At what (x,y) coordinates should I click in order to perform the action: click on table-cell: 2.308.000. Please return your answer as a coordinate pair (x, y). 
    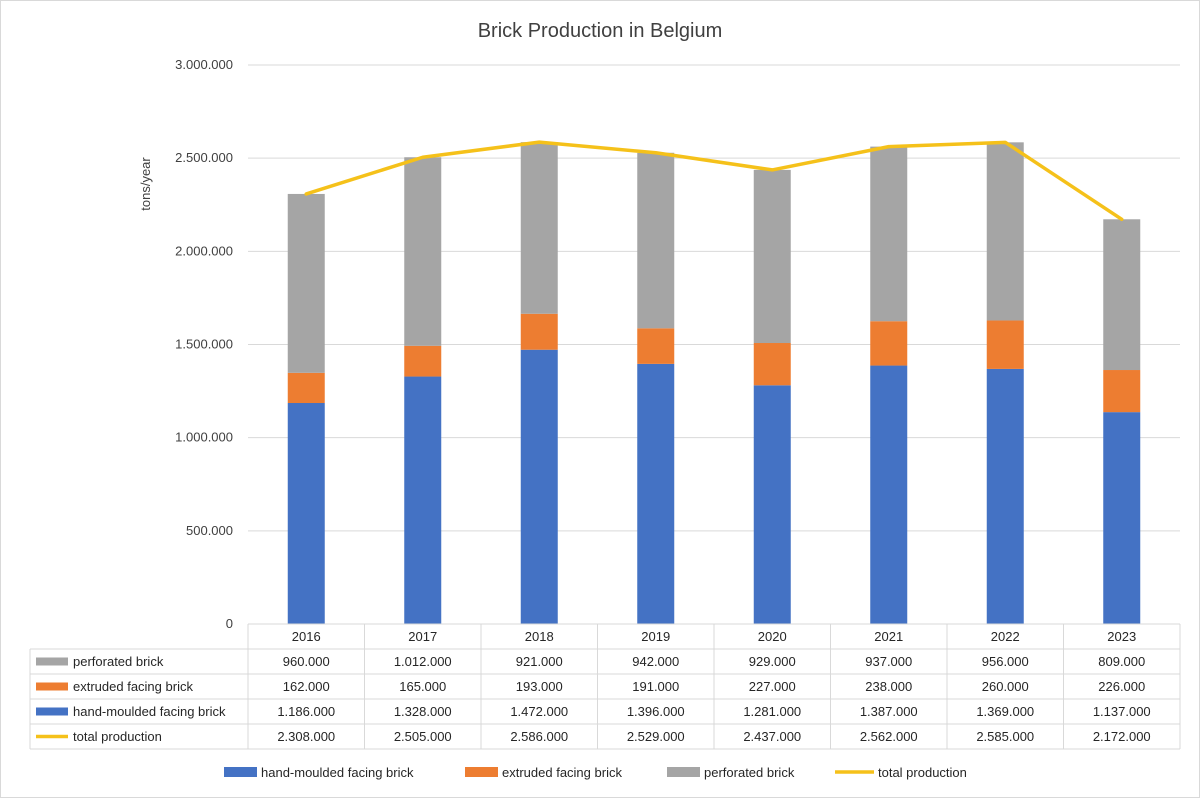
    Looking at the image, I should click on (306, 736).